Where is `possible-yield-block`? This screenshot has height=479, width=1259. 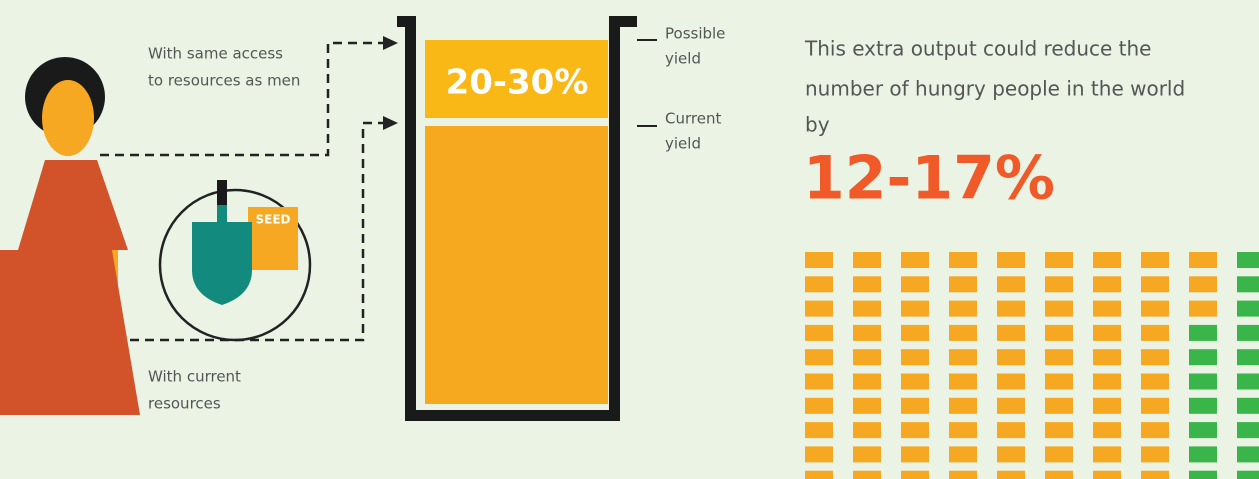 possible-yield-block is located at coordinates (516, 79).